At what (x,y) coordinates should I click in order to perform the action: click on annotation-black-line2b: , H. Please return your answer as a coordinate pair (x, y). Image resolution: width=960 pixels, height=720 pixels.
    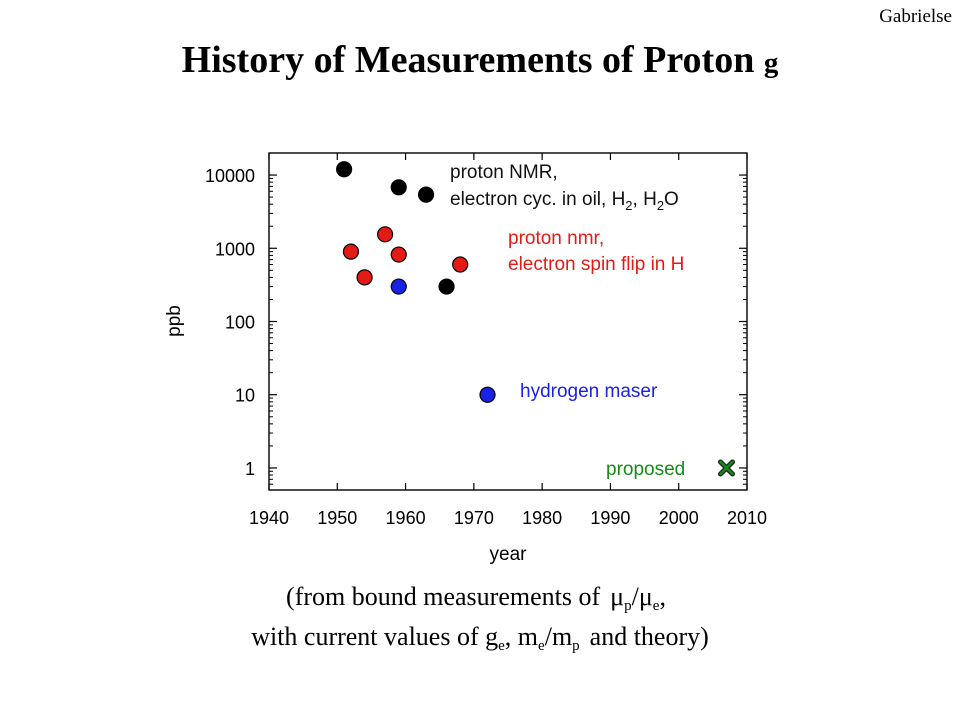
    Looking at the image, I should click on (645, 199).